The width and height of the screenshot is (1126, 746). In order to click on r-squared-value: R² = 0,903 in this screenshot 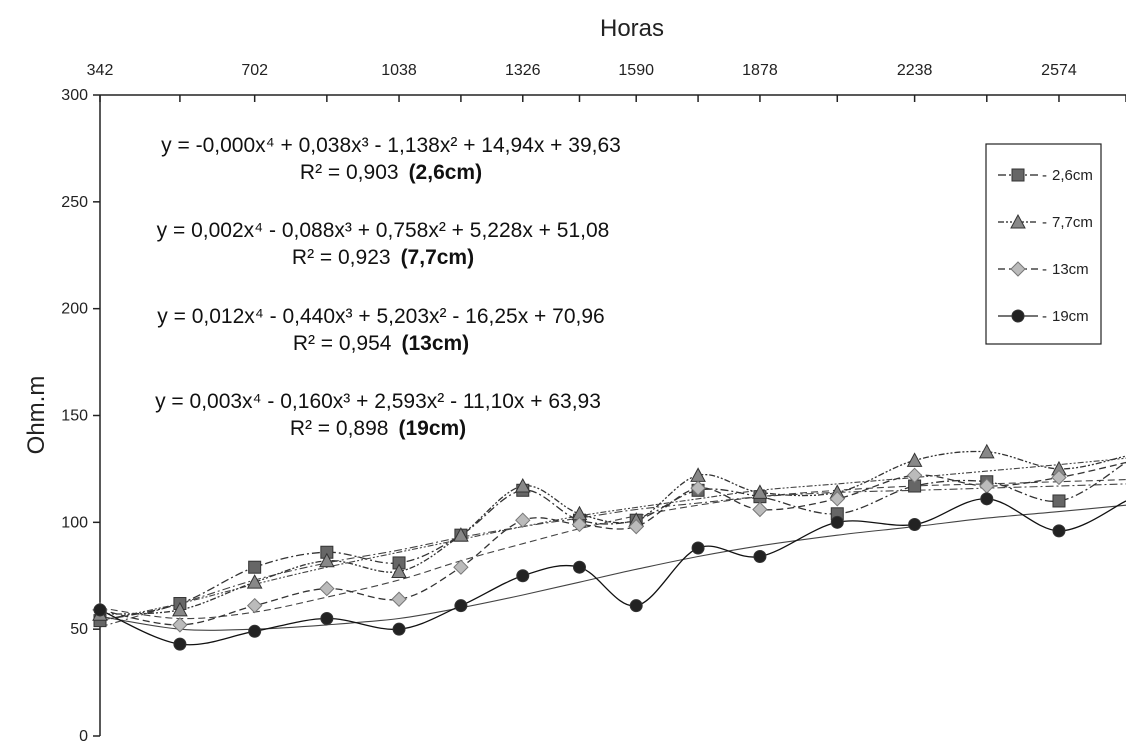, I will do `click(349, 172)`.